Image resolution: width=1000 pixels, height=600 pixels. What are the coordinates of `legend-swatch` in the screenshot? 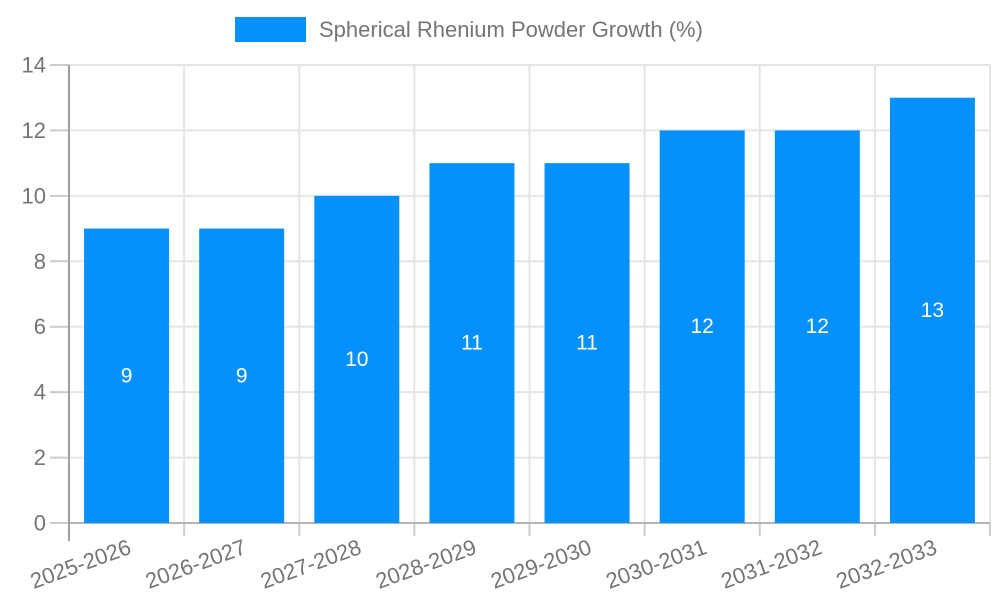 It's located at (270, 29).